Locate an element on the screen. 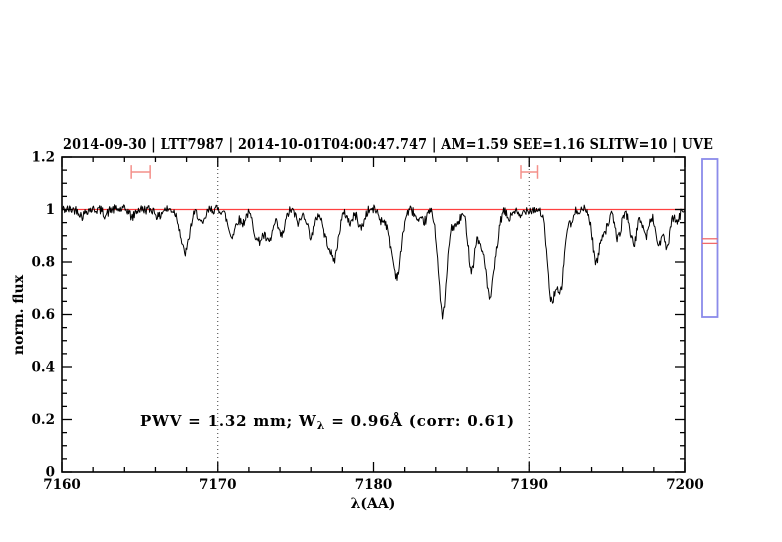 The width and height of the screenshot is (782, 542). x-tick-label: 7180 is located at coordinates (374, 485).